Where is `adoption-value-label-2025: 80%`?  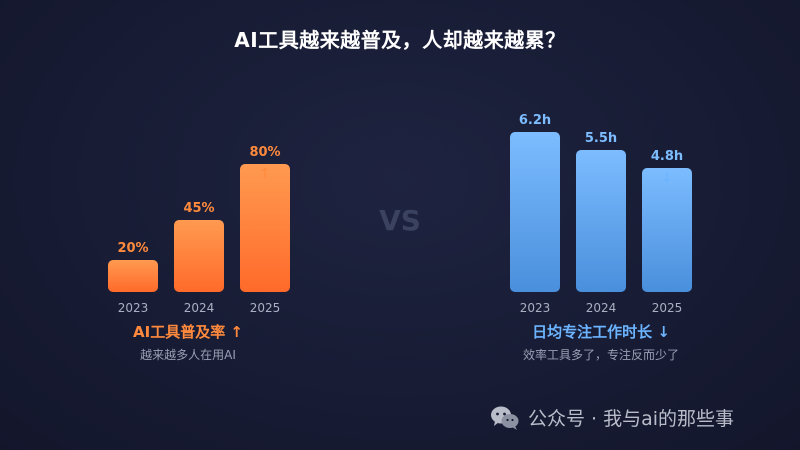 adoption-value-label-2025: 80% is located at coordinates (264, 152).